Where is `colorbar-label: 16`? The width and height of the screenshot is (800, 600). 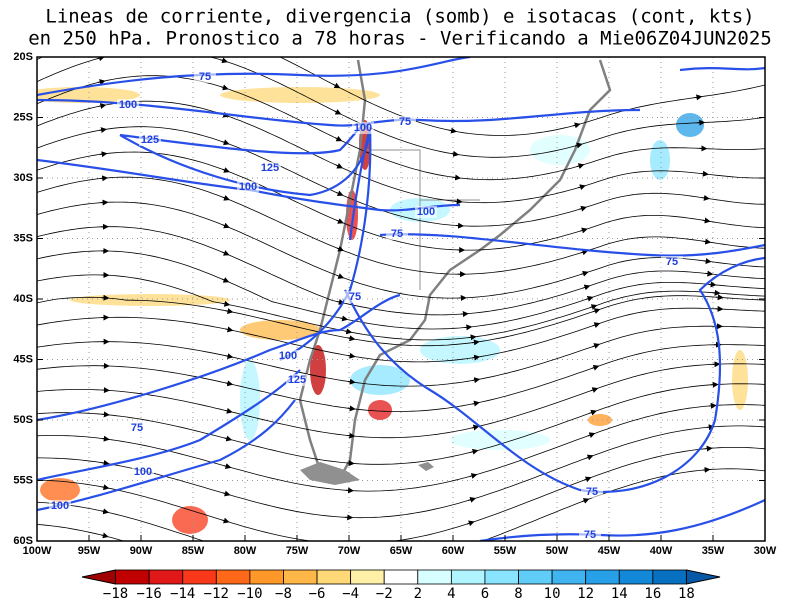 colorbar-label: 16 is located at coordinates (652, 593).